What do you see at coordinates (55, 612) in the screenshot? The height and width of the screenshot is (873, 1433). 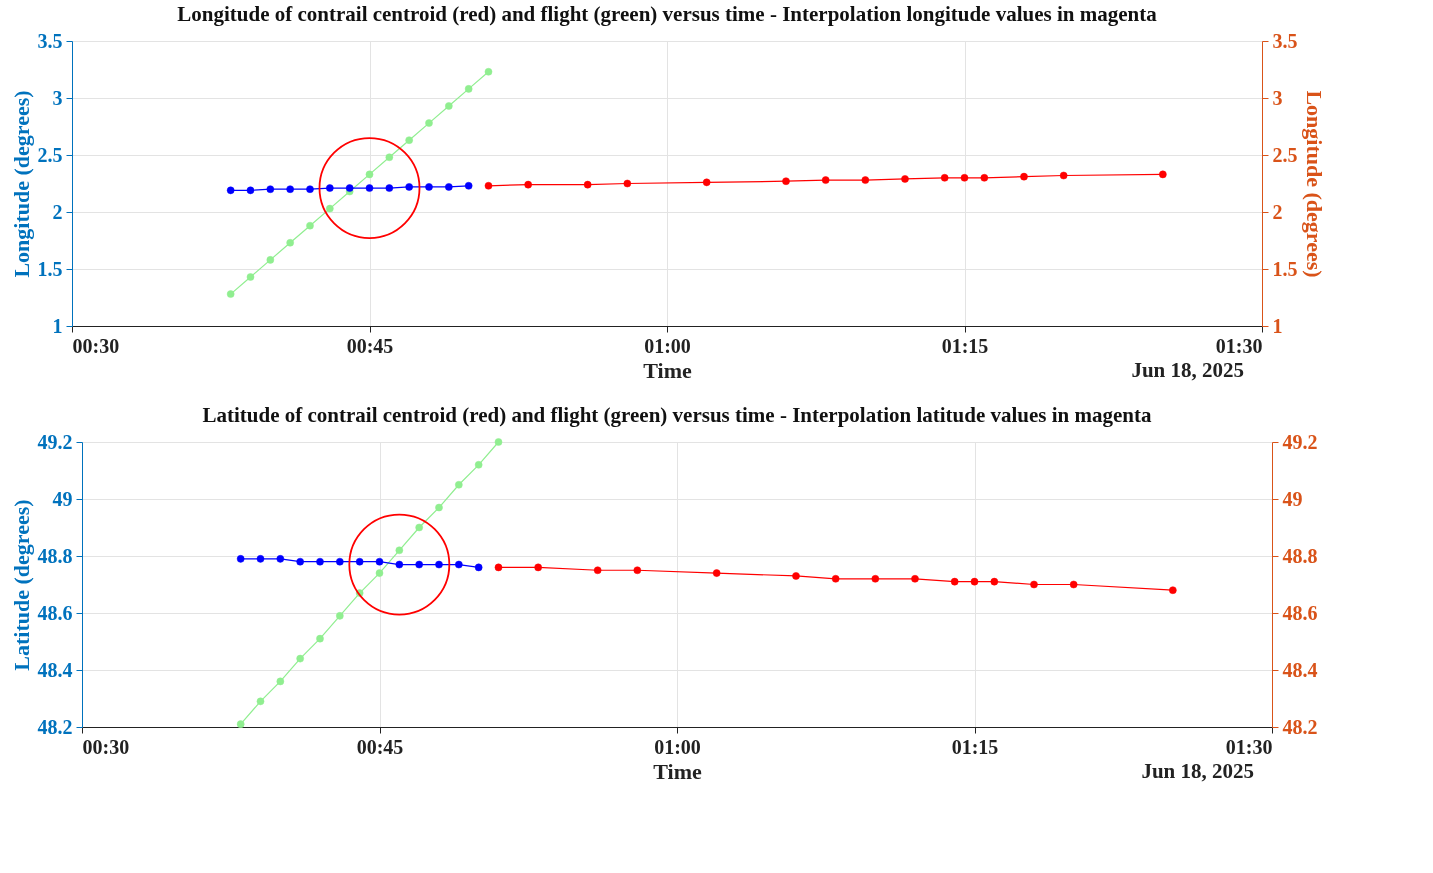 I see `y-tick-label: 48.6` at bounding box center [55, 612].